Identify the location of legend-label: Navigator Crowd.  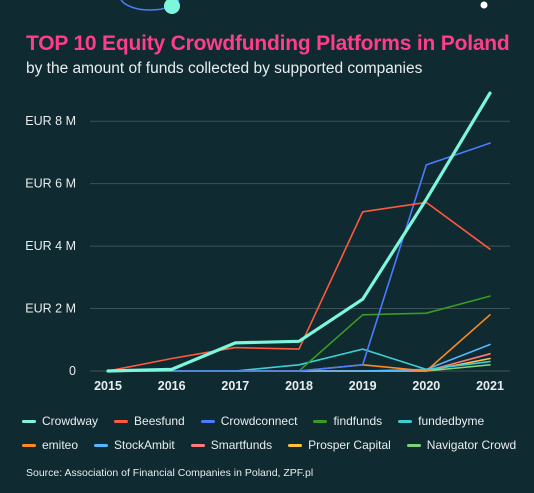
(471, 445).